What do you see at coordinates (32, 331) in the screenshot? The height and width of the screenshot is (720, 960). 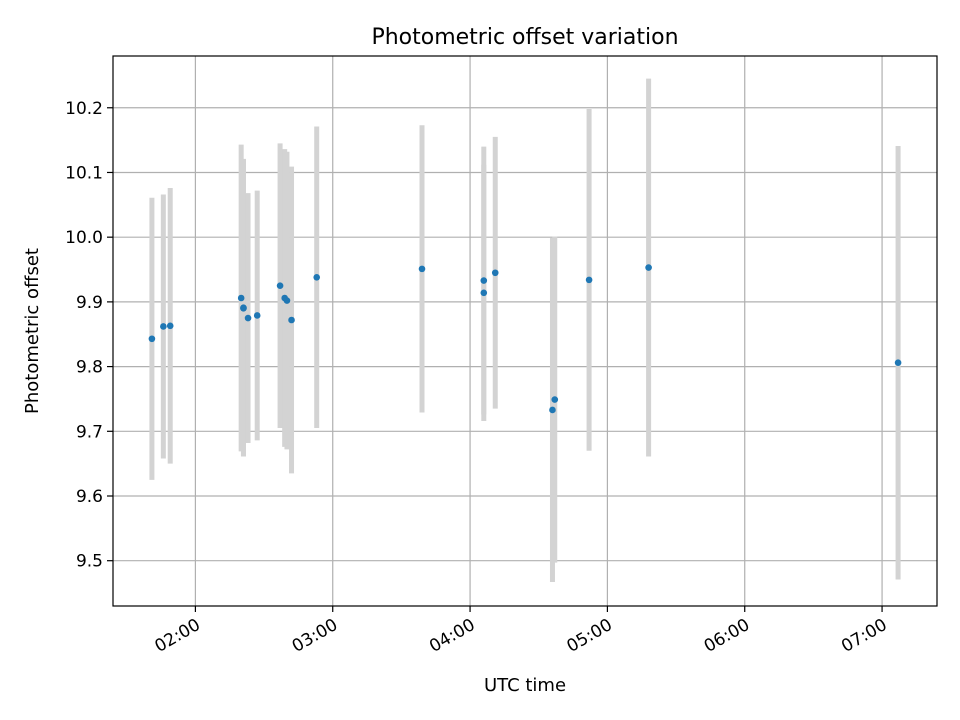 I see `y-axis-label: Photometric offset` at bounding box center [32, 331].